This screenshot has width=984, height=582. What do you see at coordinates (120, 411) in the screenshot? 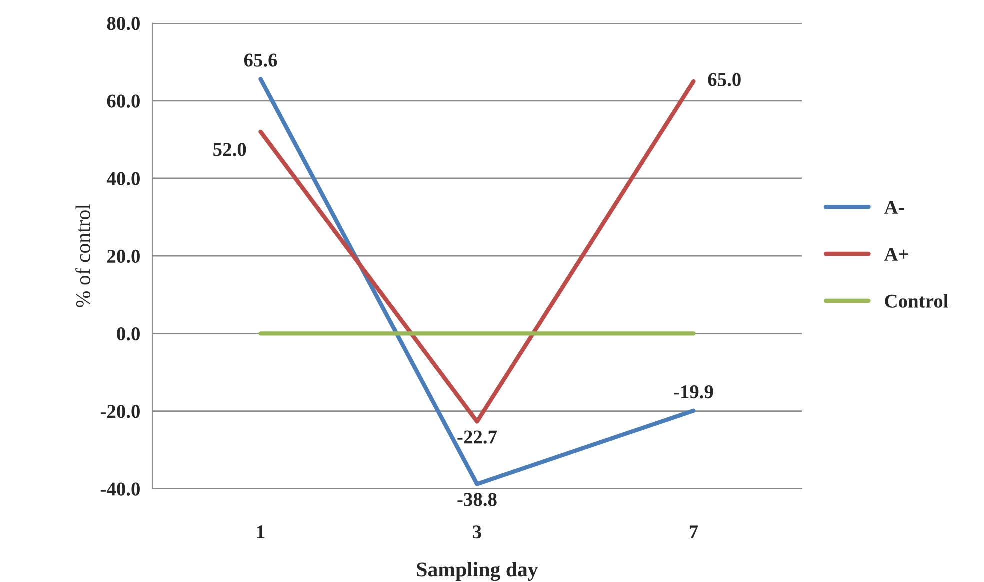
I see `y-tick-label: -20.0` at bounding box center [120, 411].